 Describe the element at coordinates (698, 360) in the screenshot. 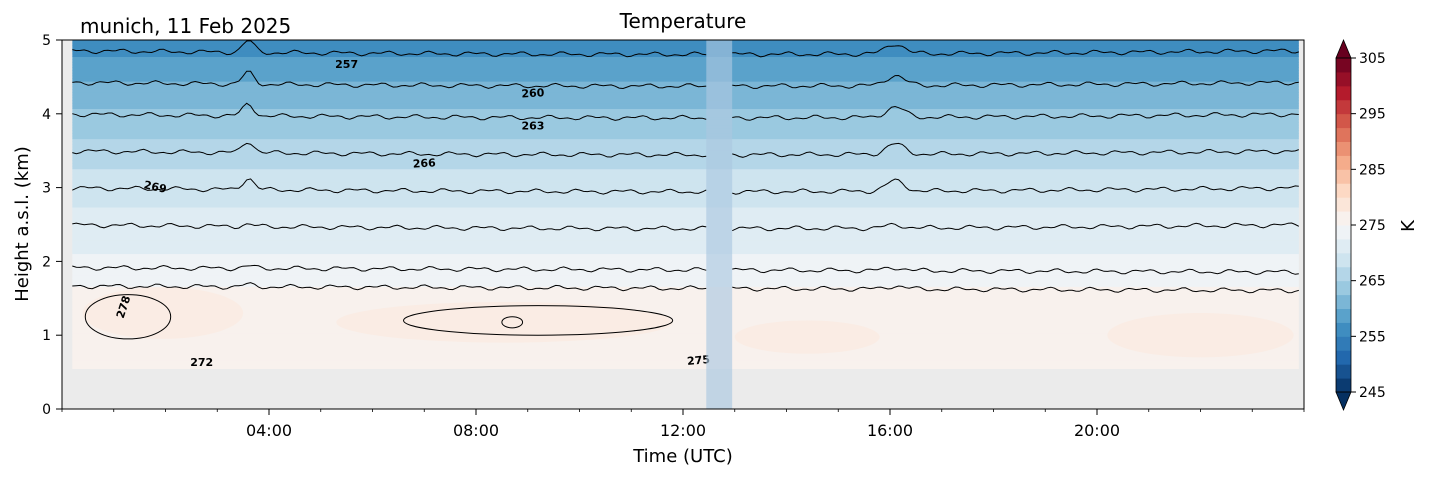

I see `contour-label: 275` at that location.